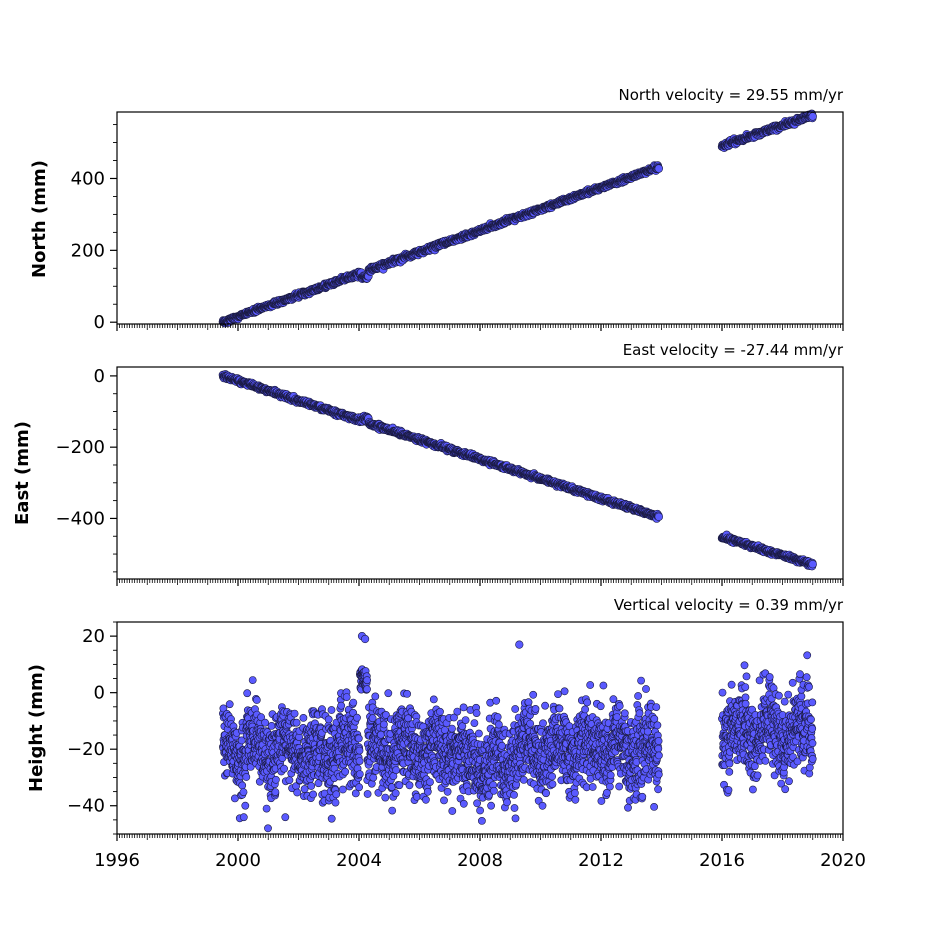 This screenshot has height=941, width=937. What do you see at coordinates (731, 95) in the screenshot?
I see `north-velocity-label: North velocity = 29.55 mm/yr` at bounding box center [731, 95].